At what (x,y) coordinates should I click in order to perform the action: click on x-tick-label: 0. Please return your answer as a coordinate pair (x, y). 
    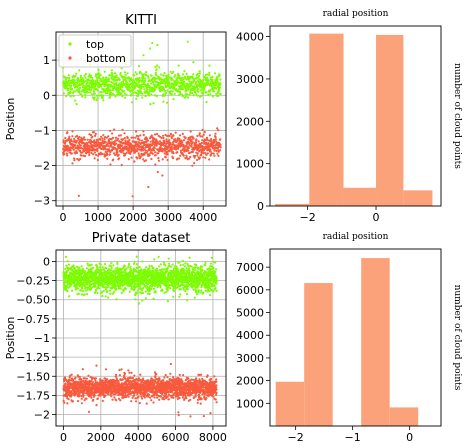
    Looking at the image, I should click on (63, 217).